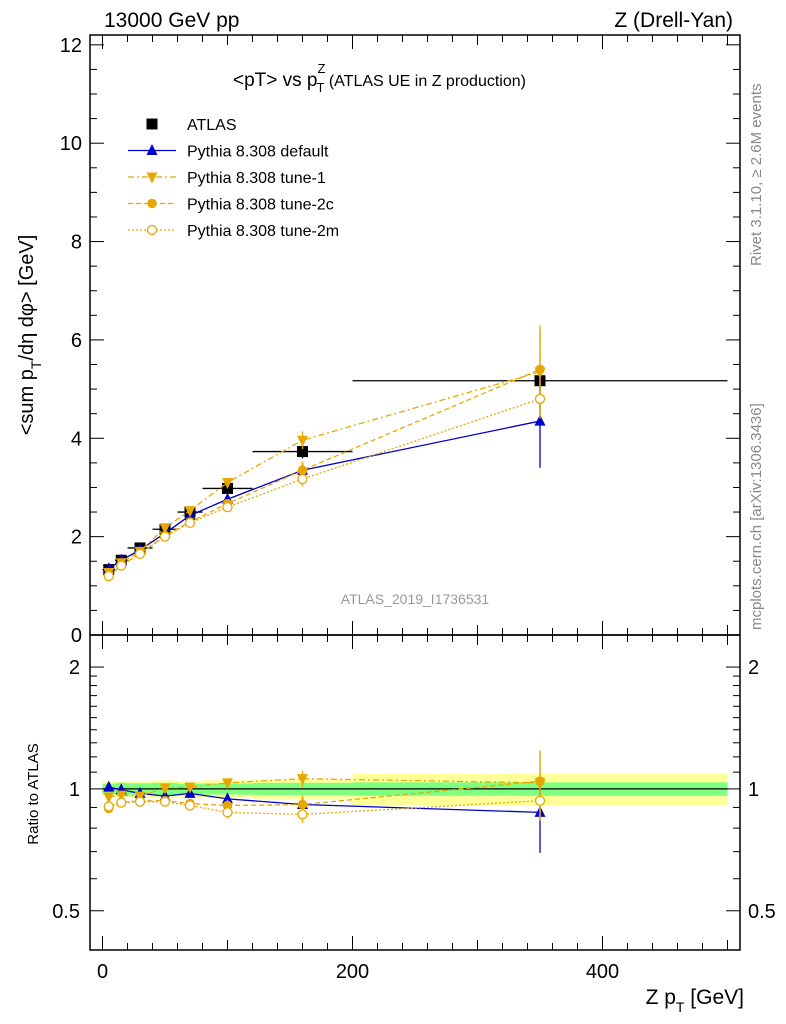 The width and height of the screenshot is (786, 1024). I want to click on x-axis-label-b: [GeV], so click(714, 997).